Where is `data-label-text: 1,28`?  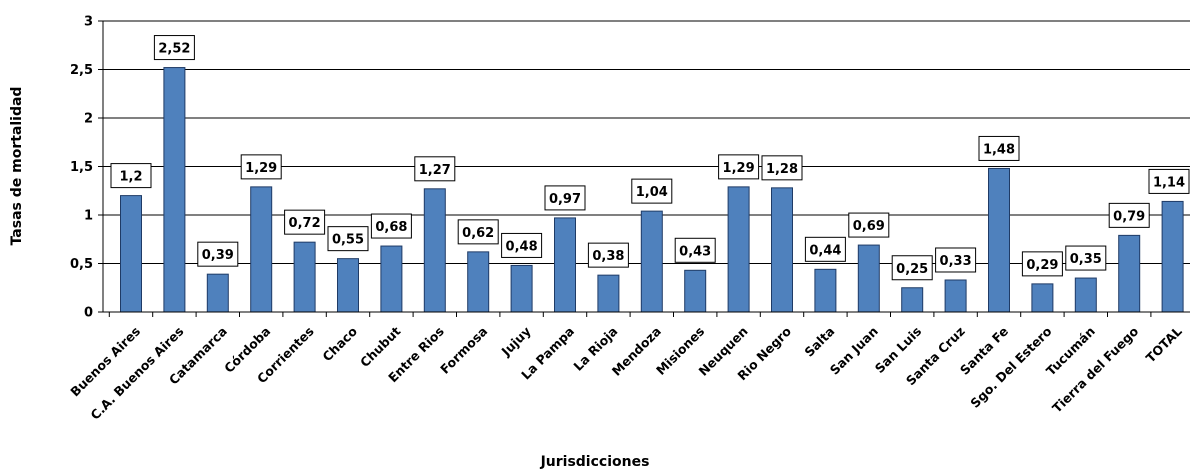 data-label-text: 1,28 is located at coordinates (782, 169).